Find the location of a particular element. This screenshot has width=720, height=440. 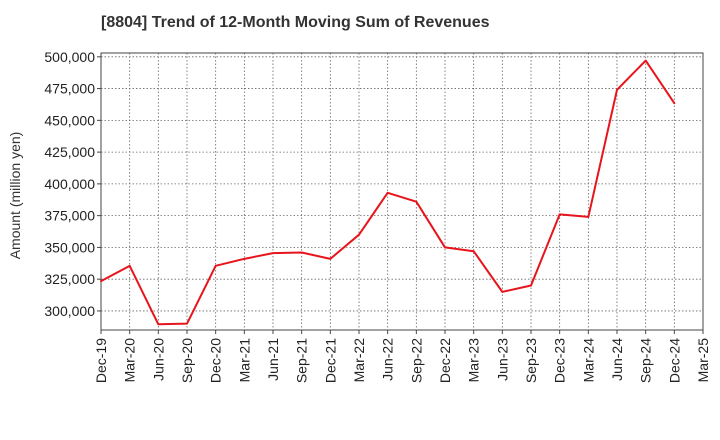

x-tick-label: Jun-22 is located at coordinates (388, 359).